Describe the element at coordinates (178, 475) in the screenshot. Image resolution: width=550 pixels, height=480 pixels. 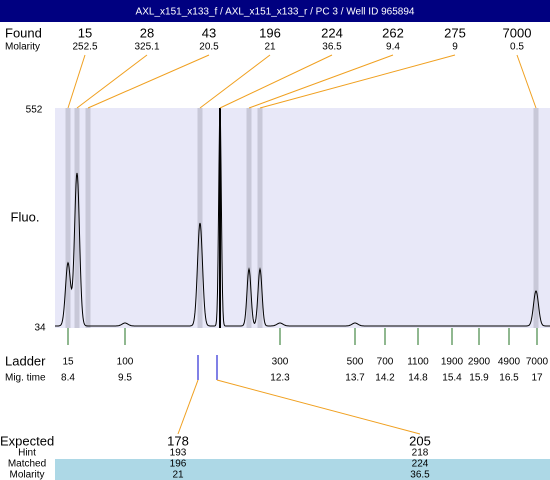
I see `matched-molarity: 21` at that location.